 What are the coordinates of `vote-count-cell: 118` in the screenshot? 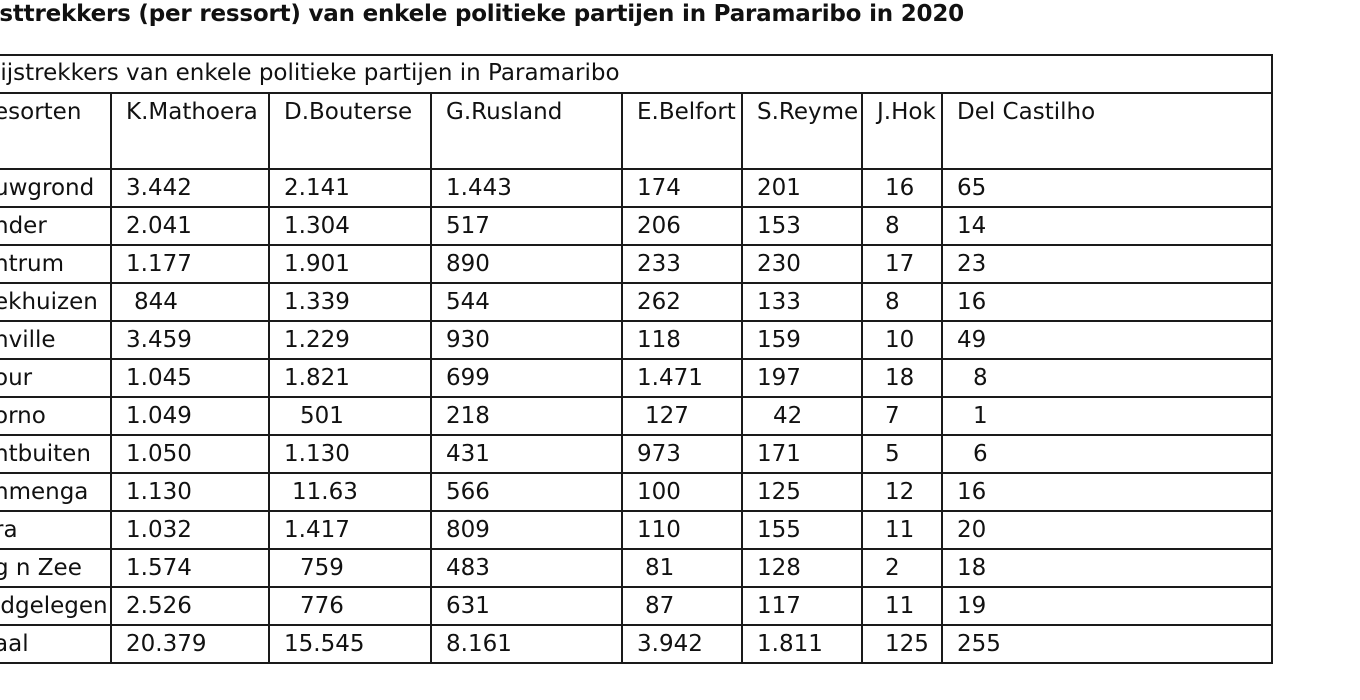 It's located at (682, 340).